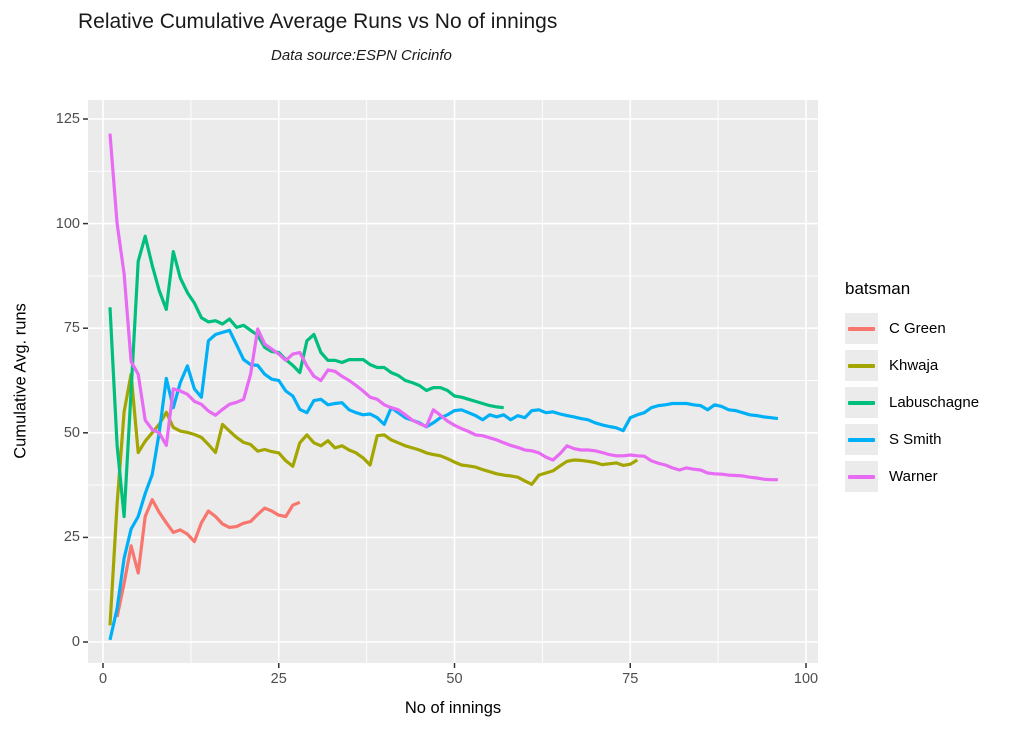 This screenshot has height=731, width=1023. I want to click on legend-rows: C Green Khwaja Labuschagne S Smith Warner, so click(912, 402).